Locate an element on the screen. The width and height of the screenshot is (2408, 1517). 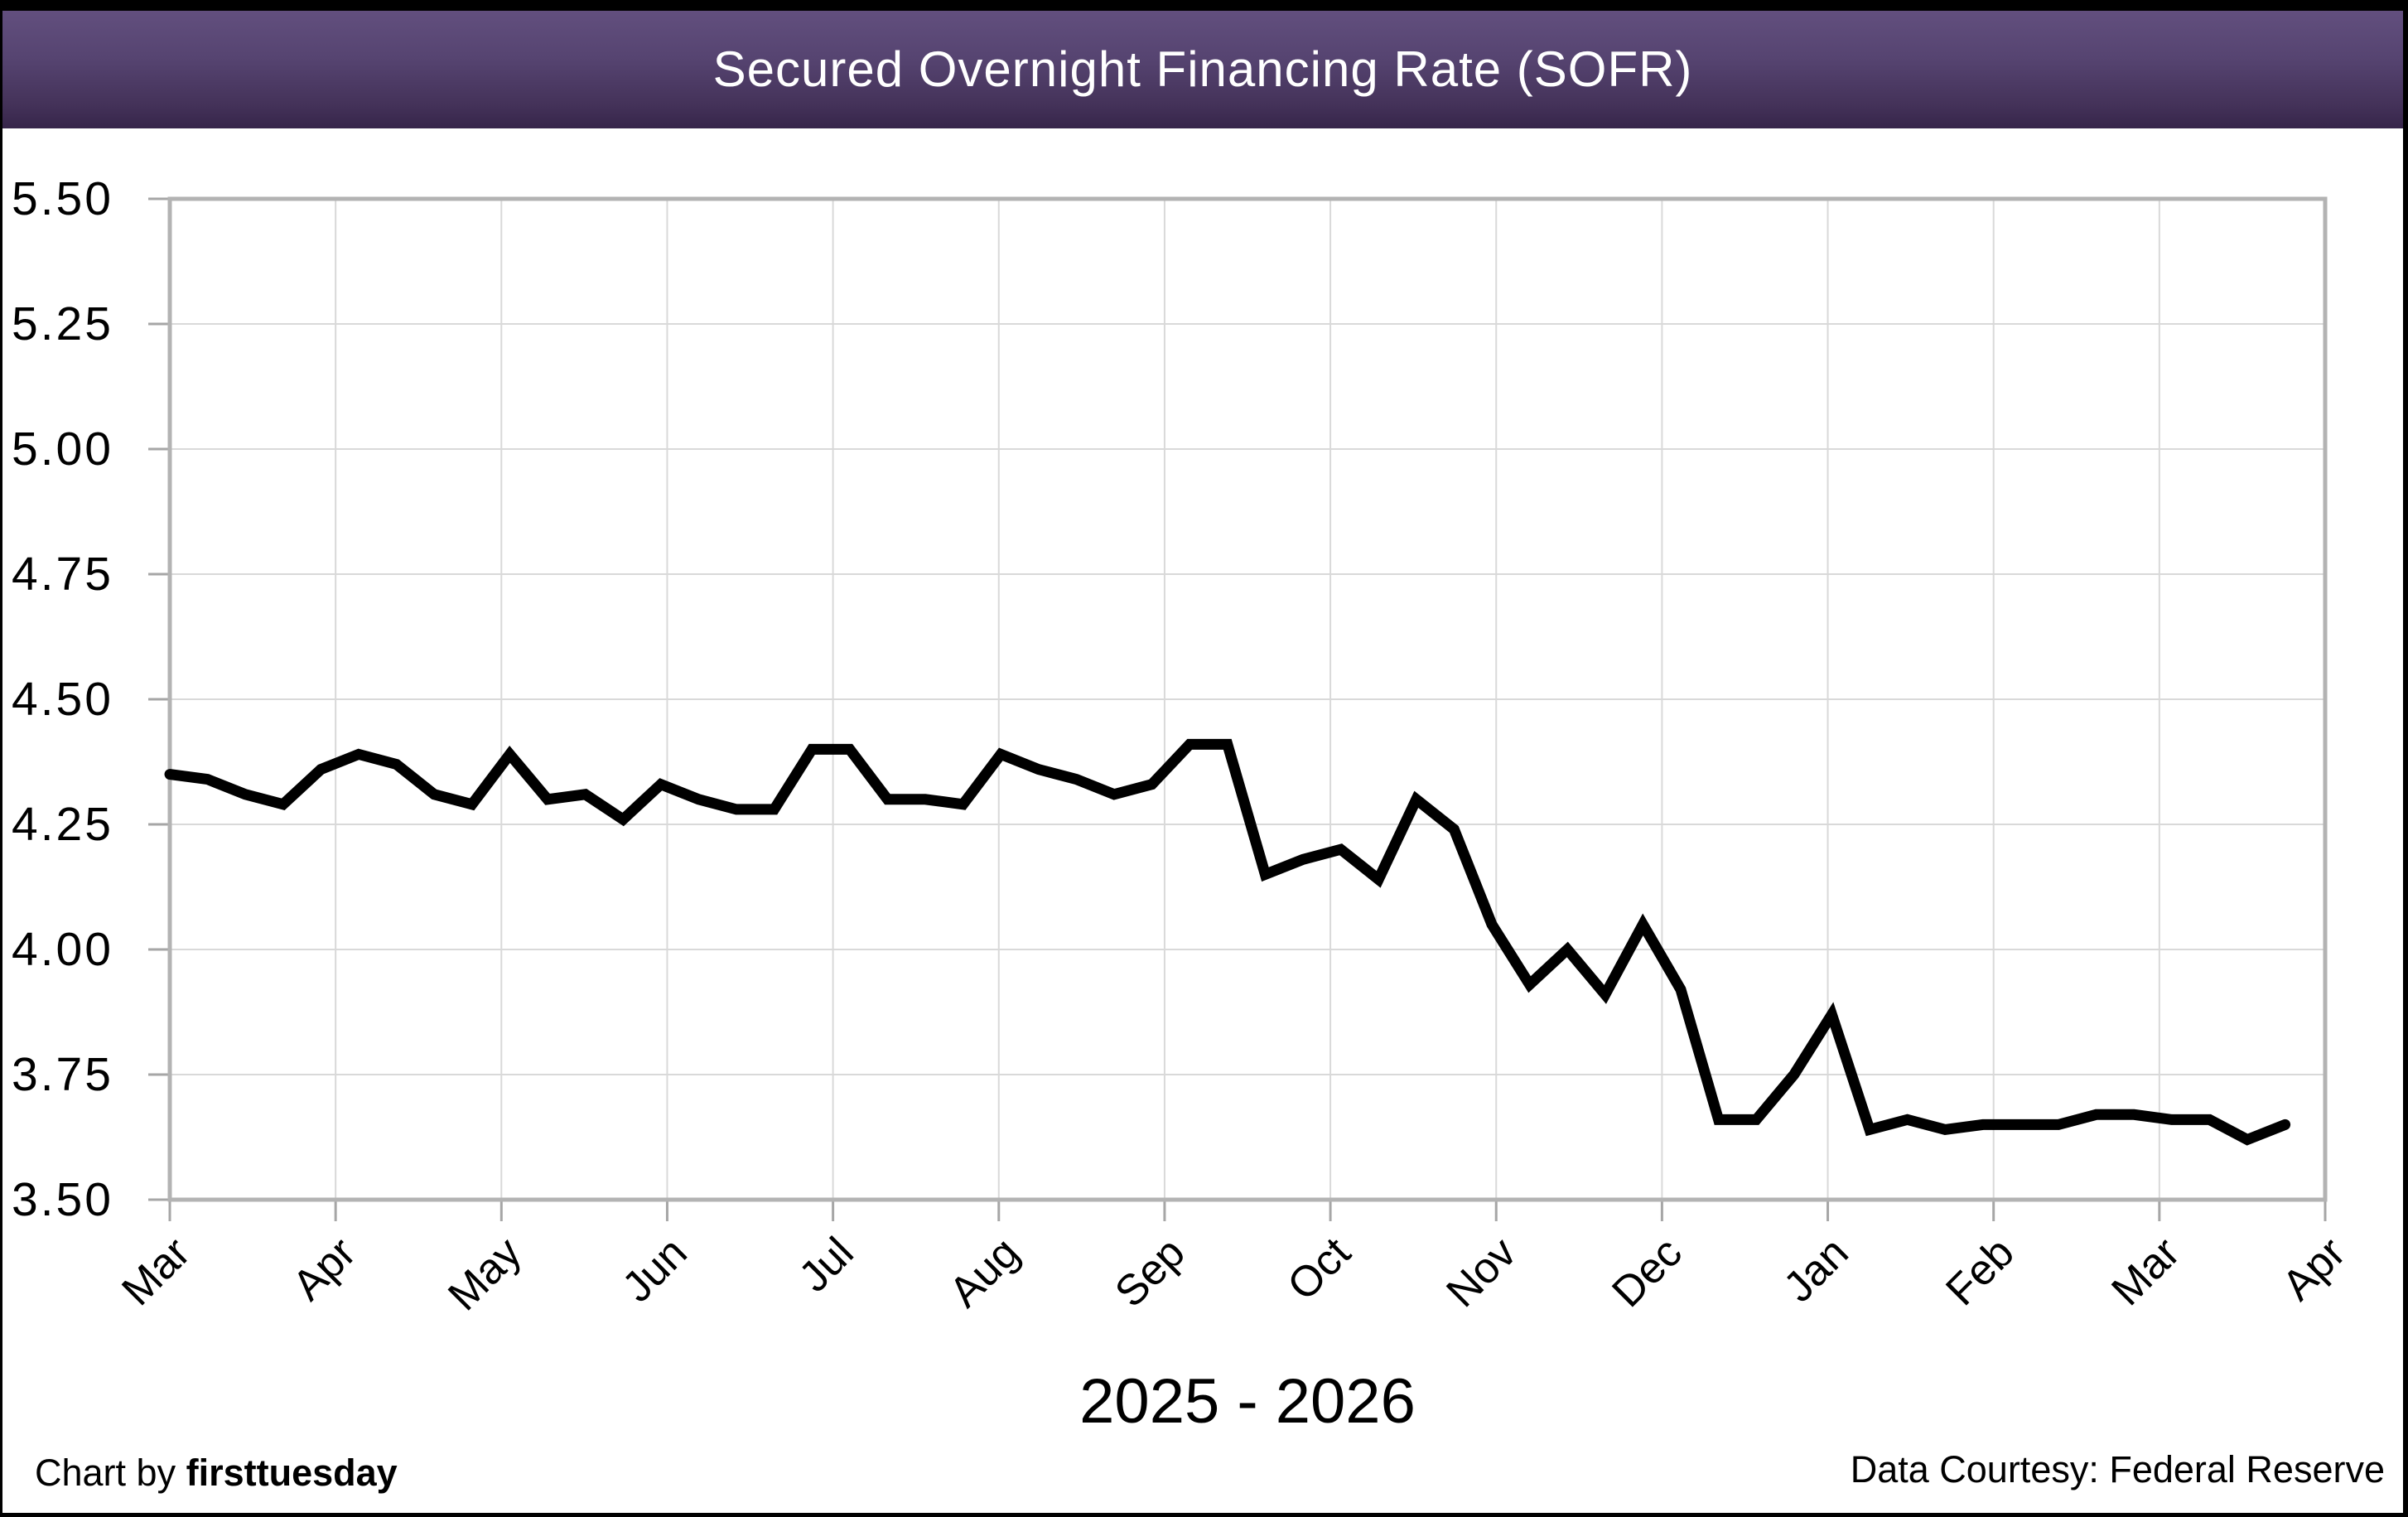
y-axis-label: 4.25 is located at coordinates (62, 824).